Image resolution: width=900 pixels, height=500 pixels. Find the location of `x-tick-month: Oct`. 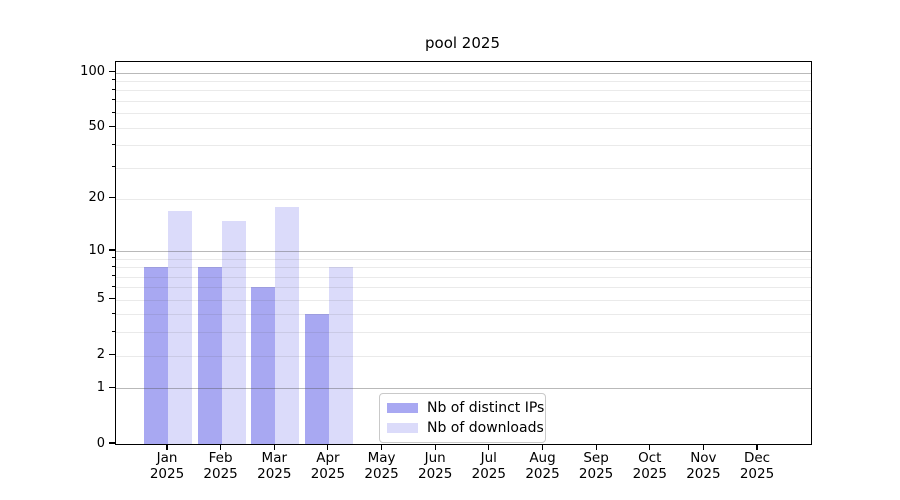

x-tick-month: Oct is located at coordinates (650, 458).